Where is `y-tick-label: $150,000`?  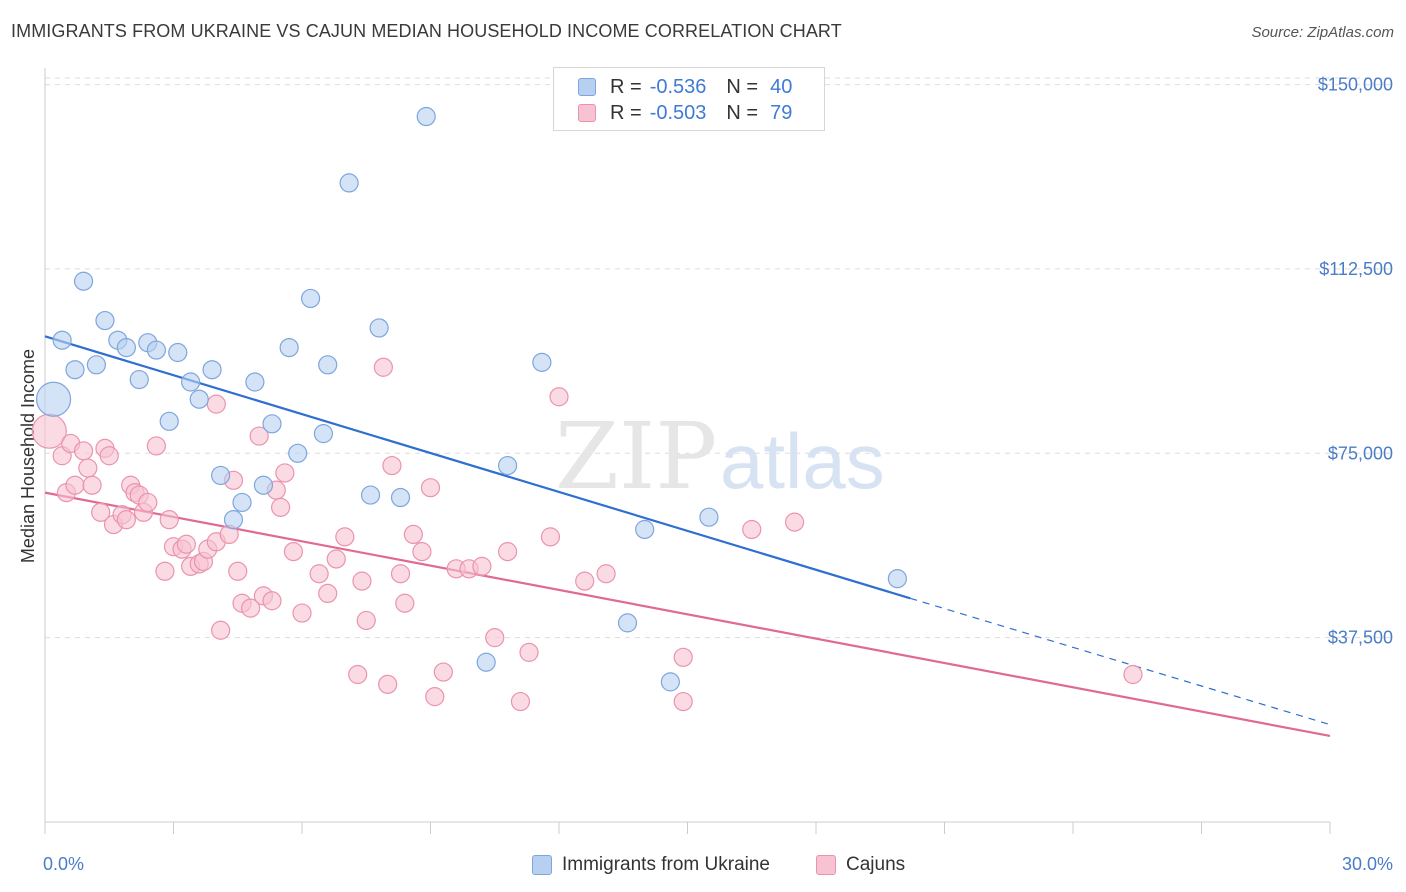
y-tick-label: $150,000 is located at coordinates (1355, 85).